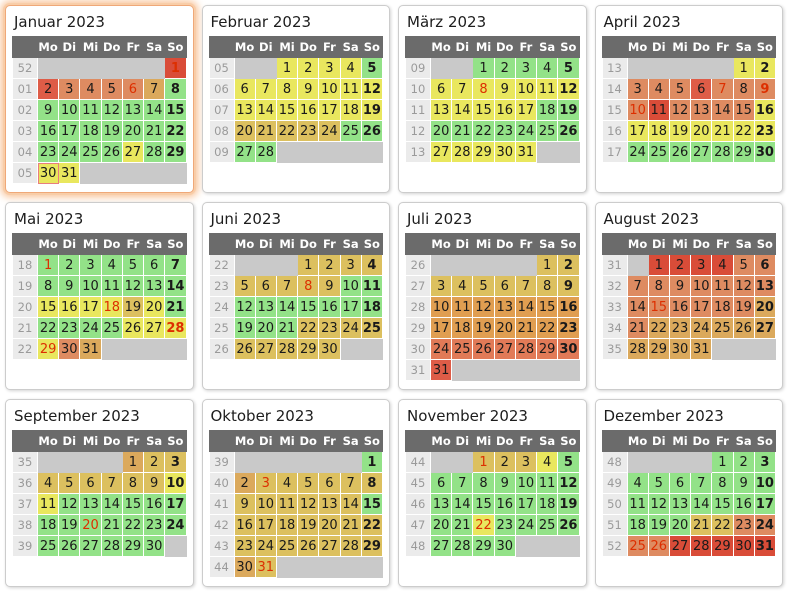  I want to click on day-cell: 10, so click(526, 483).